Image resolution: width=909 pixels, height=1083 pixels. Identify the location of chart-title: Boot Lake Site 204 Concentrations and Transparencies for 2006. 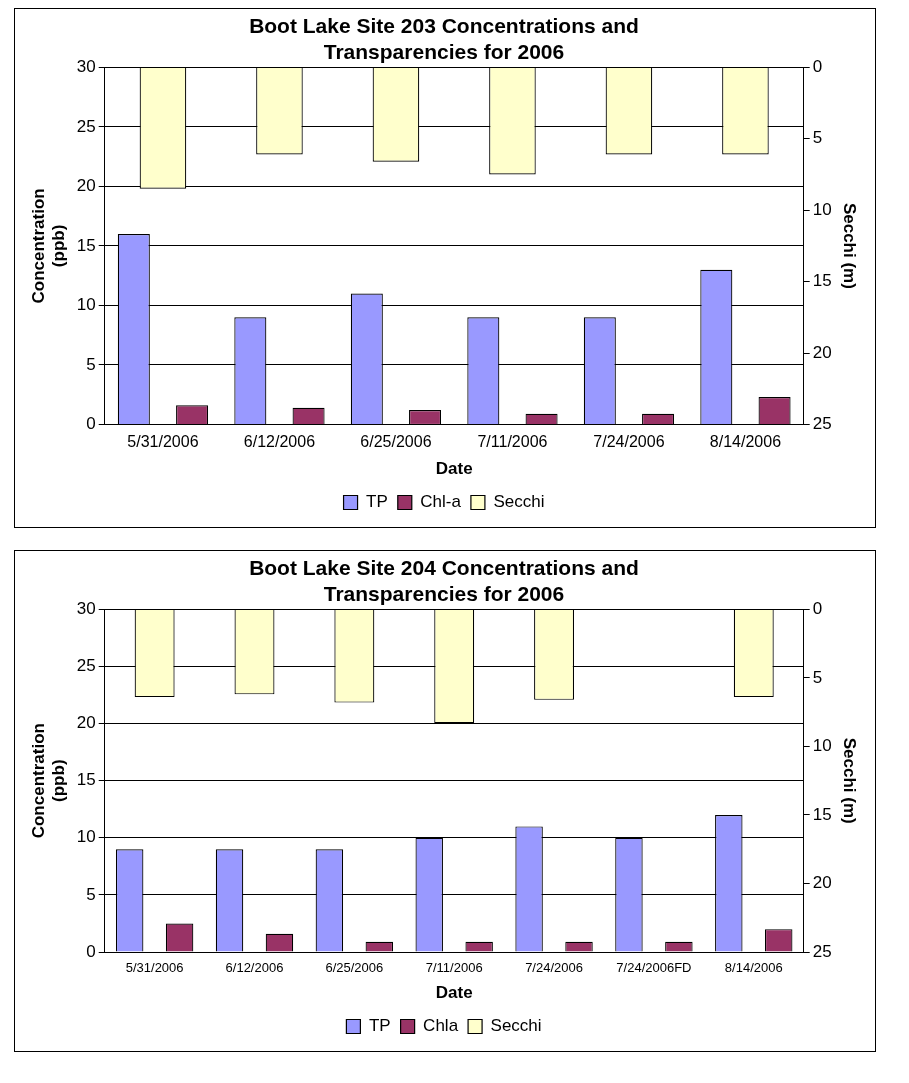
(444, 580).